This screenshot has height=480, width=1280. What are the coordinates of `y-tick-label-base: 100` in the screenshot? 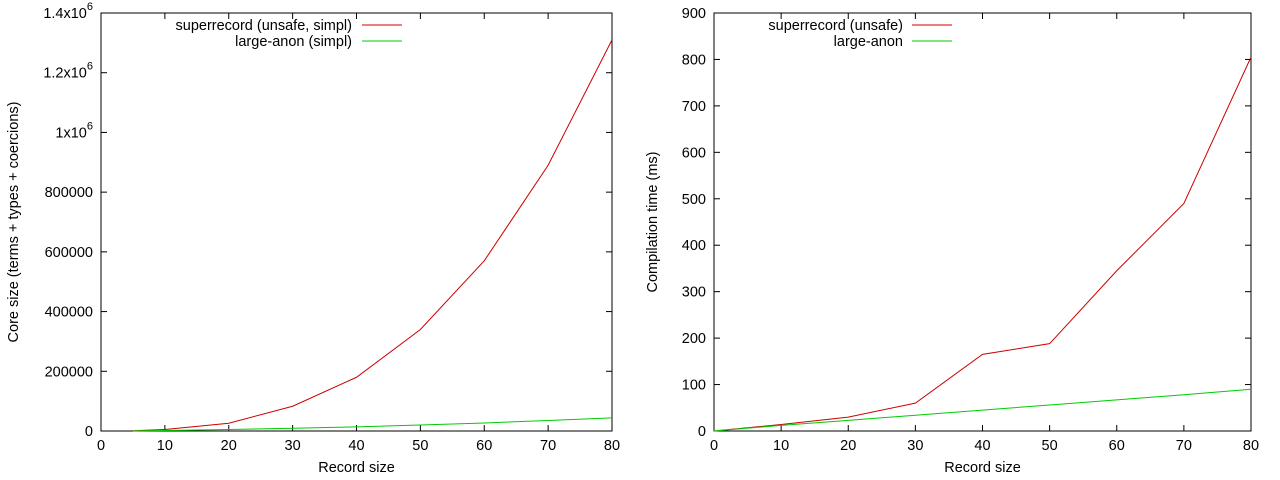 It's located at (694, 386).